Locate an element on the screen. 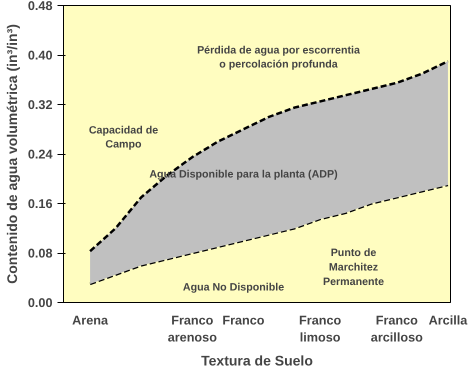  annotation: Capacidad de Campo is located at coordinates (123, 137).